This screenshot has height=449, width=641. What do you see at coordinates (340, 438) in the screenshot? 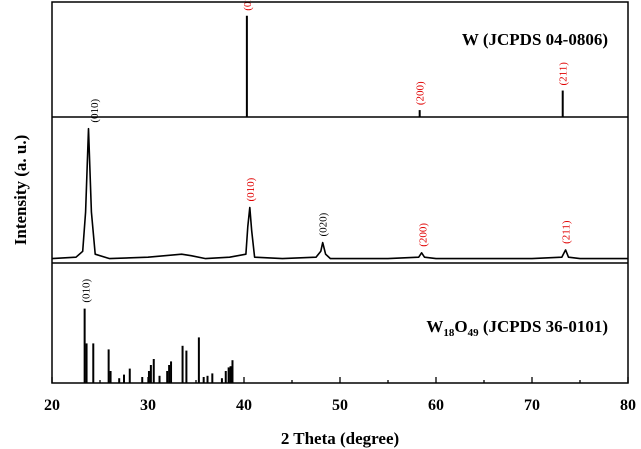
I see `x-axis-label: 2 Theta (degree)` at bounding box center [340, 438].